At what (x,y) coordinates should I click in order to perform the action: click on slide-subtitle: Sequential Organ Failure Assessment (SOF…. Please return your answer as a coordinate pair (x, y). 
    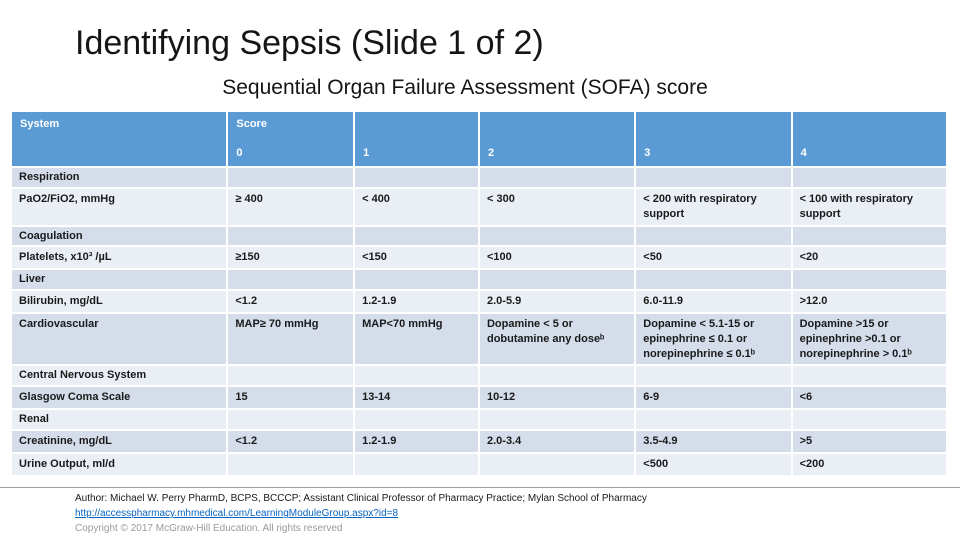
    Looking at the image, I should click on (465, 87).